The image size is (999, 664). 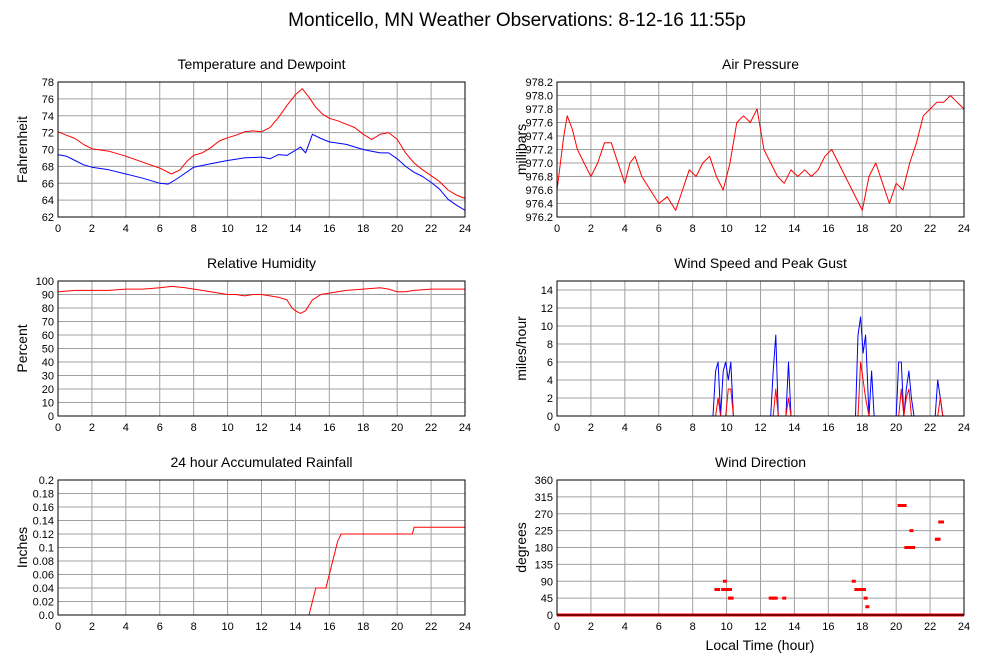 I want to click on y-tick-label: 977.0, so click(x=539, y=164).